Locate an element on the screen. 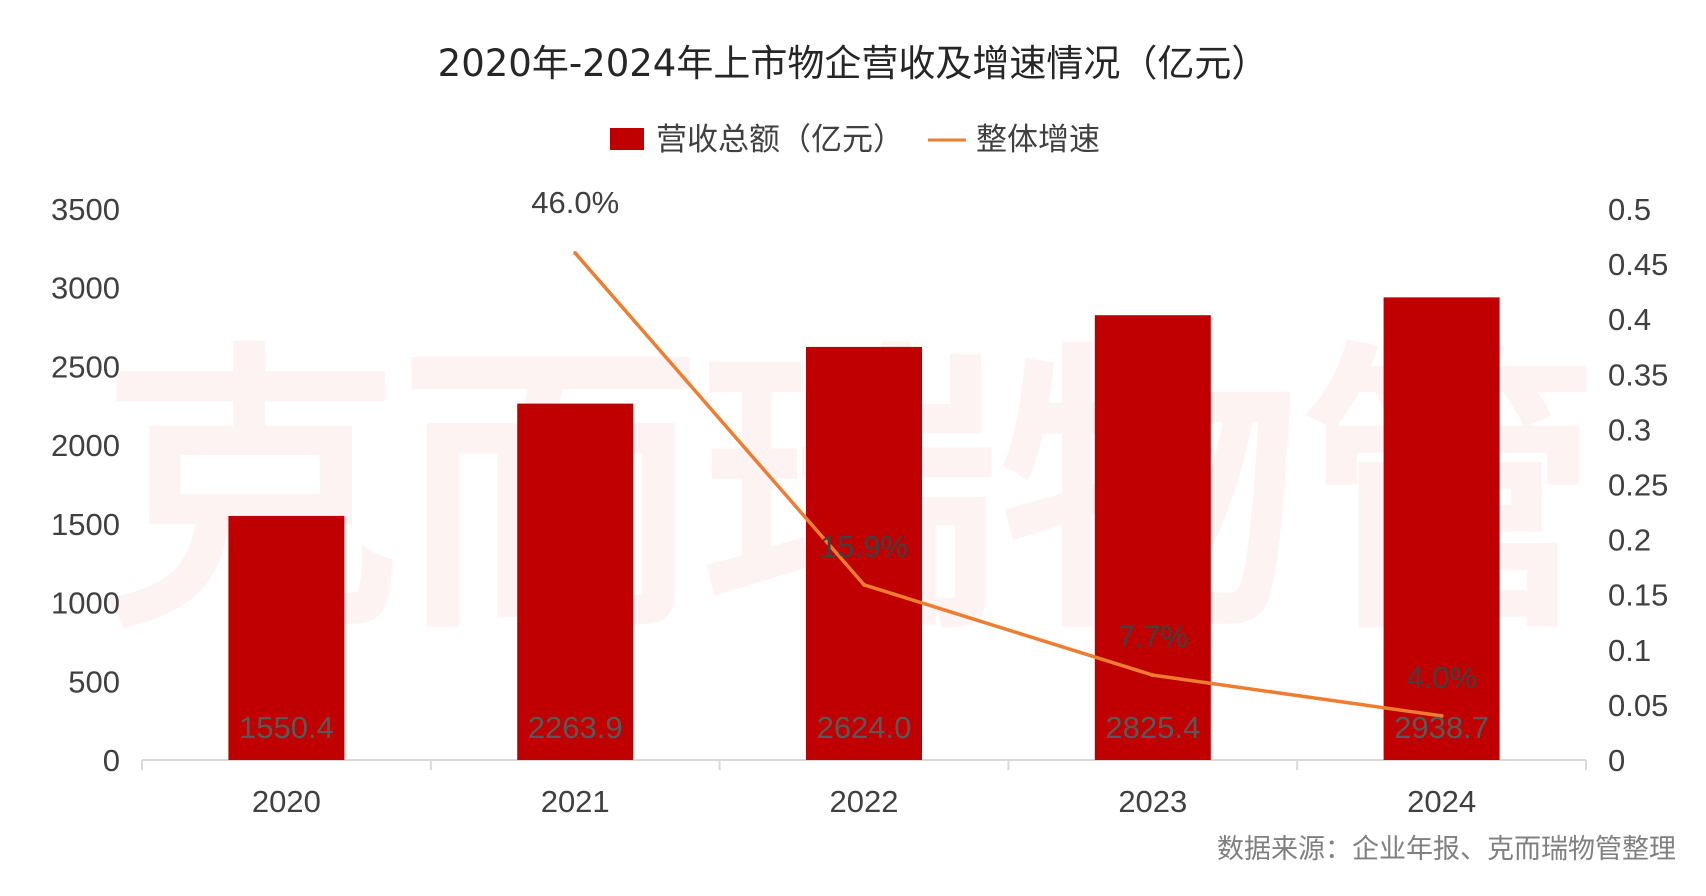 The width and height of the screenshot is (1706, 896). y-left-tick-label: 2500 is located at coordinates (85, 366).